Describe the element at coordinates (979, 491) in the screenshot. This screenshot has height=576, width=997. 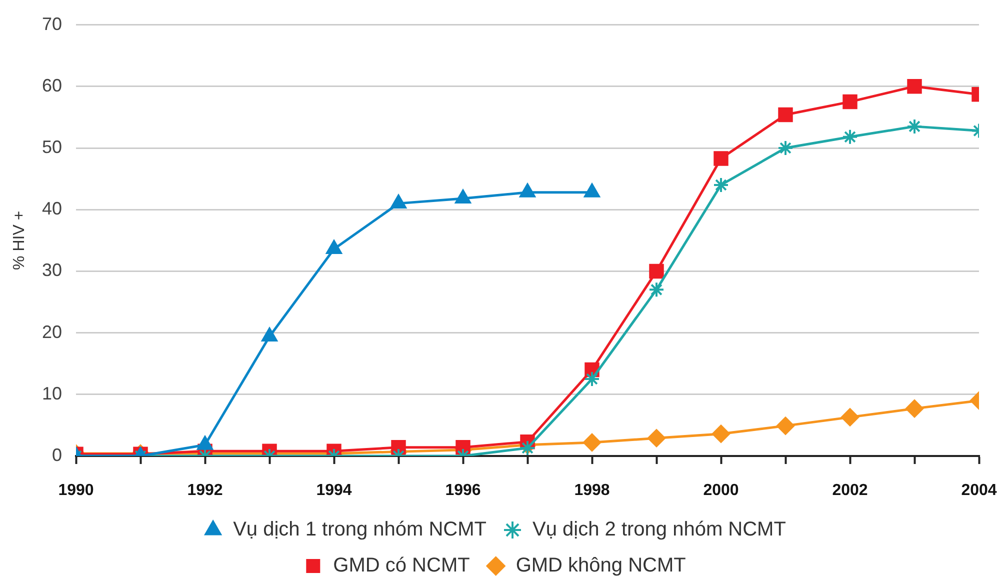
I see `x-tick-label: 2004` at that location.